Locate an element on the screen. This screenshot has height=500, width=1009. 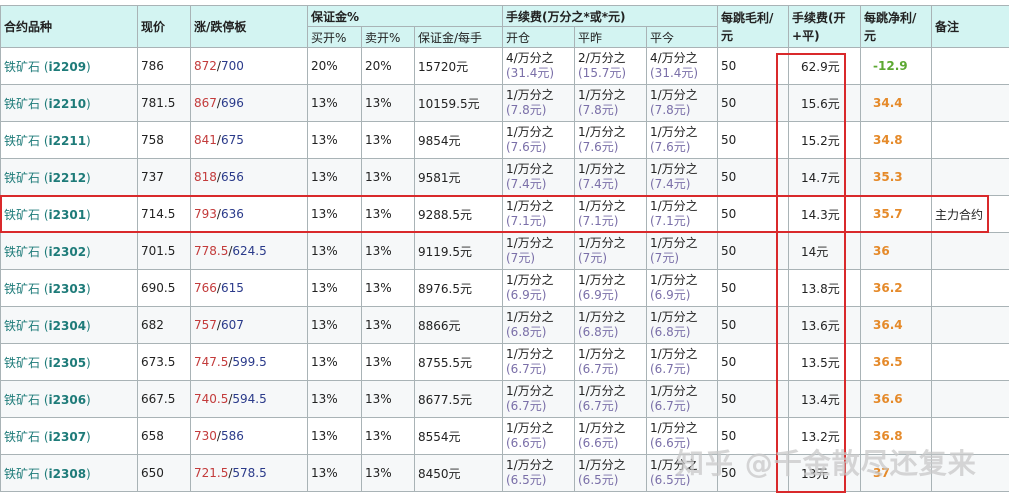
contract-code: i2212 is located at coordinates (67, 177).